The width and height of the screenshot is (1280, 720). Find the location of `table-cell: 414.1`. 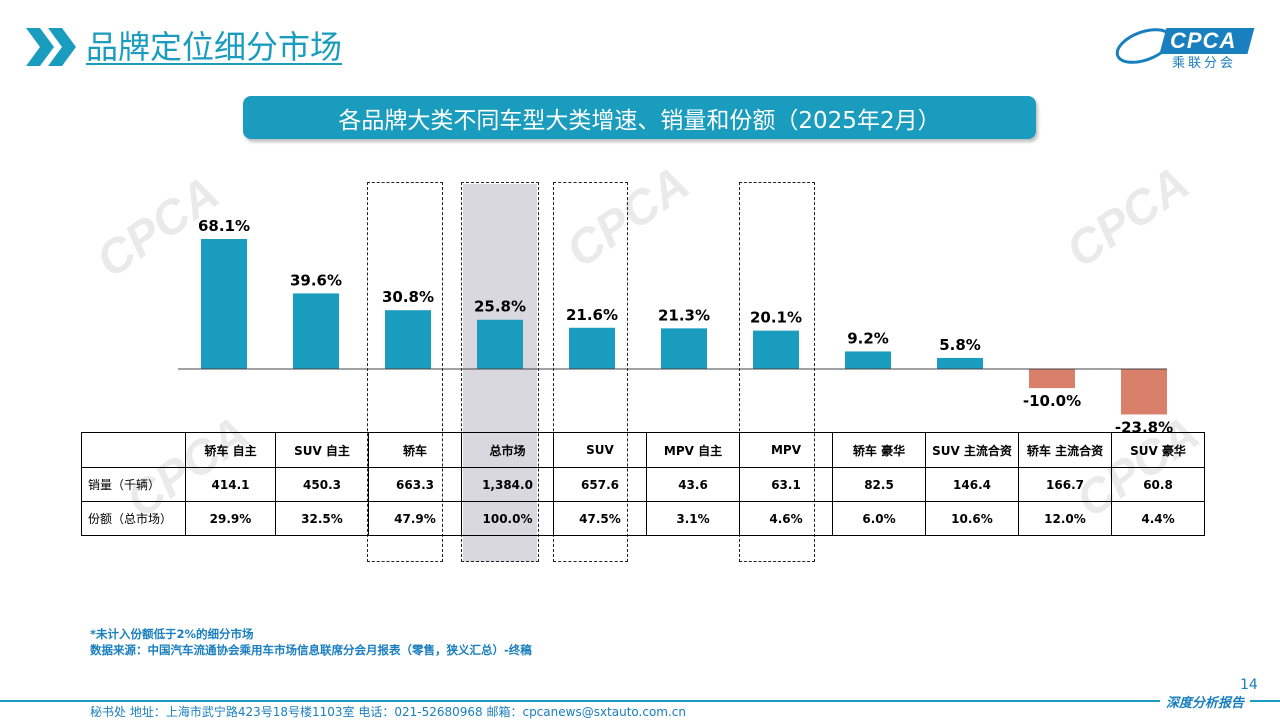

table-cell: 414.1 is located at coordinates (230, 484).